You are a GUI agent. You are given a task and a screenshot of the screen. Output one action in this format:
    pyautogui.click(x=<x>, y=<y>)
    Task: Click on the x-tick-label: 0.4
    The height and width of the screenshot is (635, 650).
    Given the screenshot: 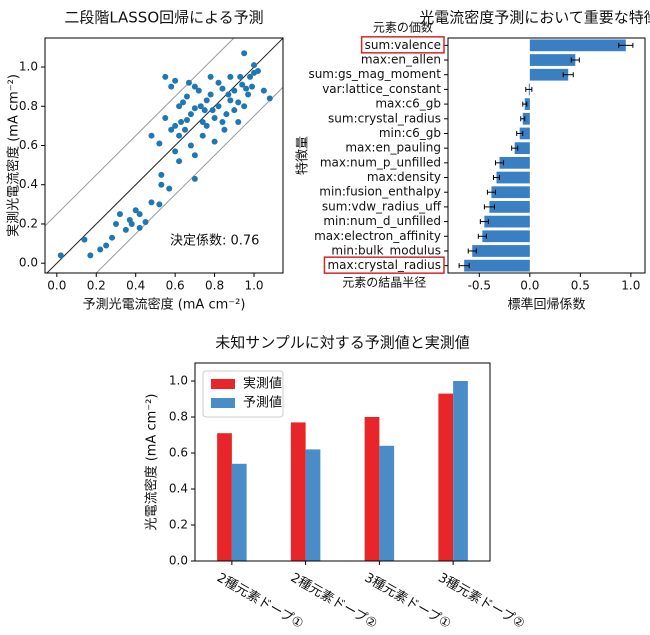 What is the action you would take?
    pyautogui.click(x=135, y=286)
    